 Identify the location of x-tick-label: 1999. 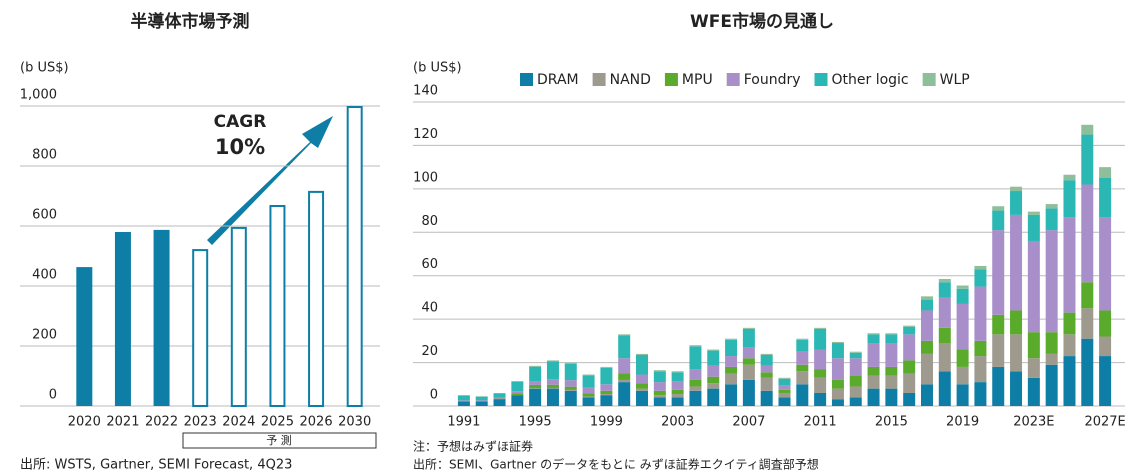
(606, 422).